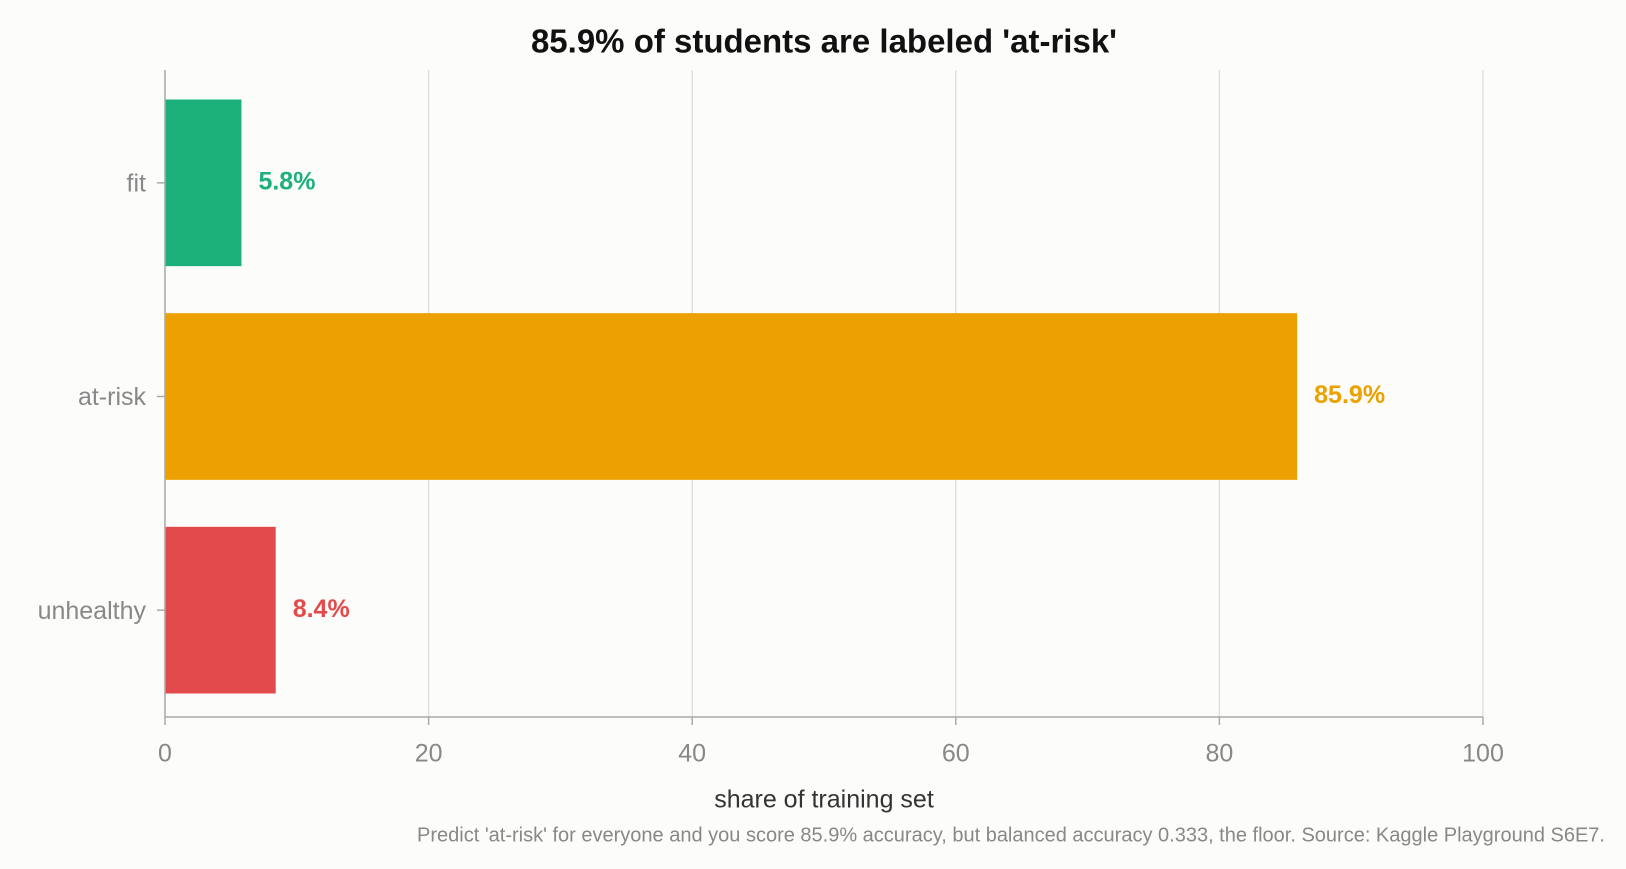 Image resolution: width=1626 pixels, height=869 pixels. Describe the element at coordinates (824, 800) in the screenshot. I see `x-axis-label: share of training set` at that location.